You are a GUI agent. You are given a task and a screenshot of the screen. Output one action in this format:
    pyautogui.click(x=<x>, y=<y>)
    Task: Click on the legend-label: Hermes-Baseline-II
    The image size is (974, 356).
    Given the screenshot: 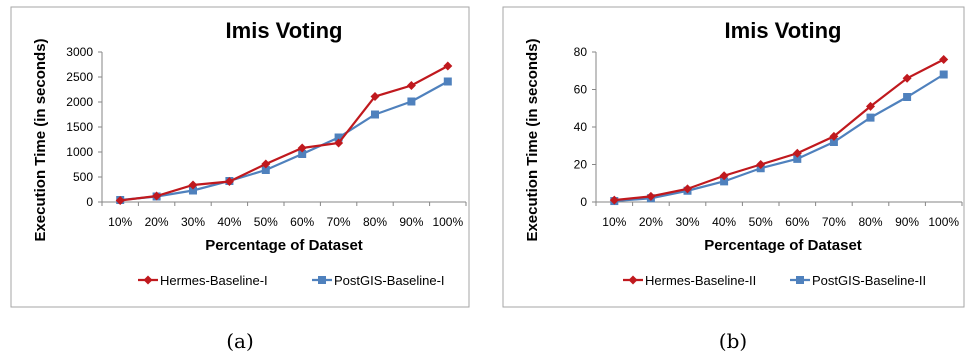 What is the action you would take?
    pyautogui.click(x=700, y=280)
    